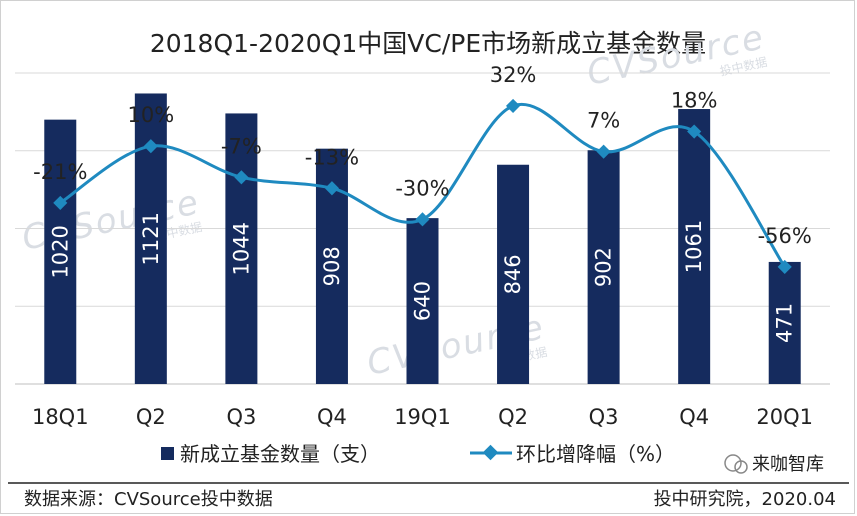 The image size is (857, 516). Describe the element at coordinates (418, 454) in the screenshot. I see `legend: 新成立基金数量（支） 环比增降幅（%）` at that location.